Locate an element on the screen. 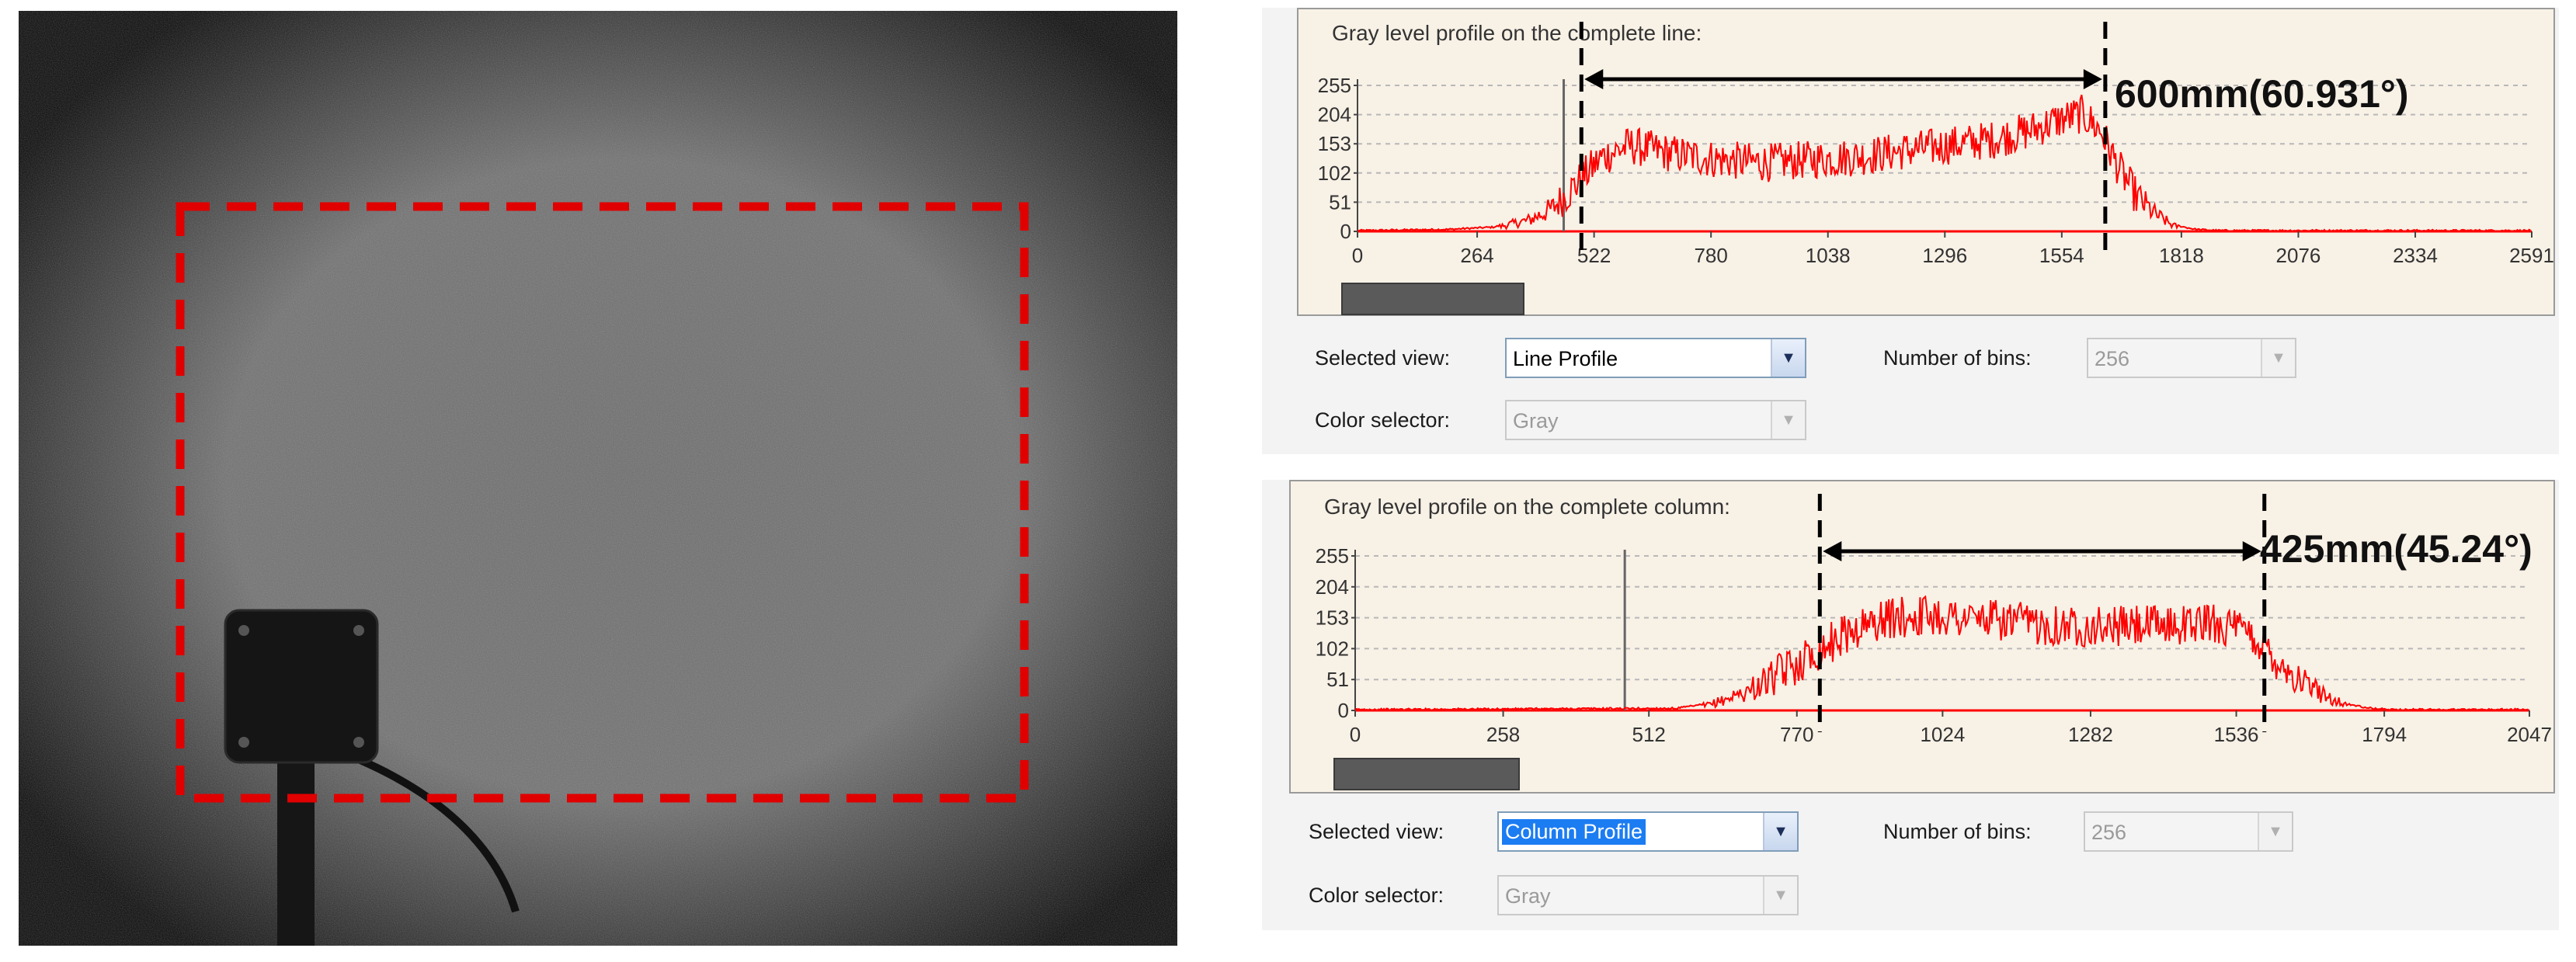 The width and height of the screenshot is (2576, 962). x-tick-label: 770 is located at coordinates (1797, 735).